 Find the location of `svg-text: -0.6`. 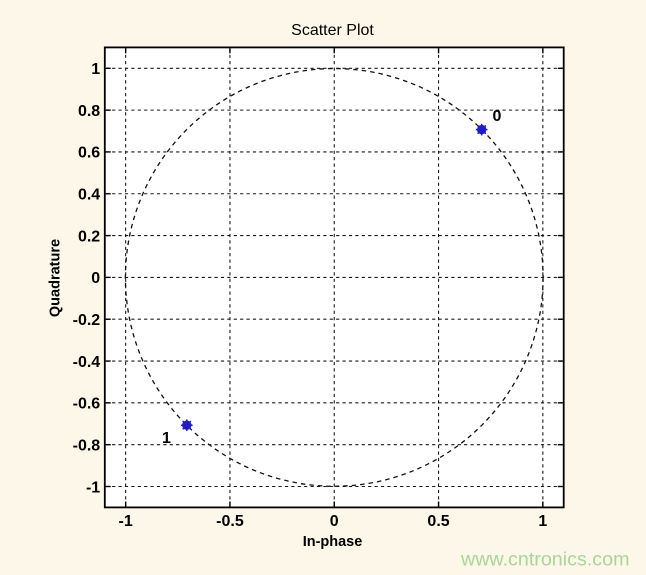

svg-text: -0.6 is located at coordinates (87, 404).